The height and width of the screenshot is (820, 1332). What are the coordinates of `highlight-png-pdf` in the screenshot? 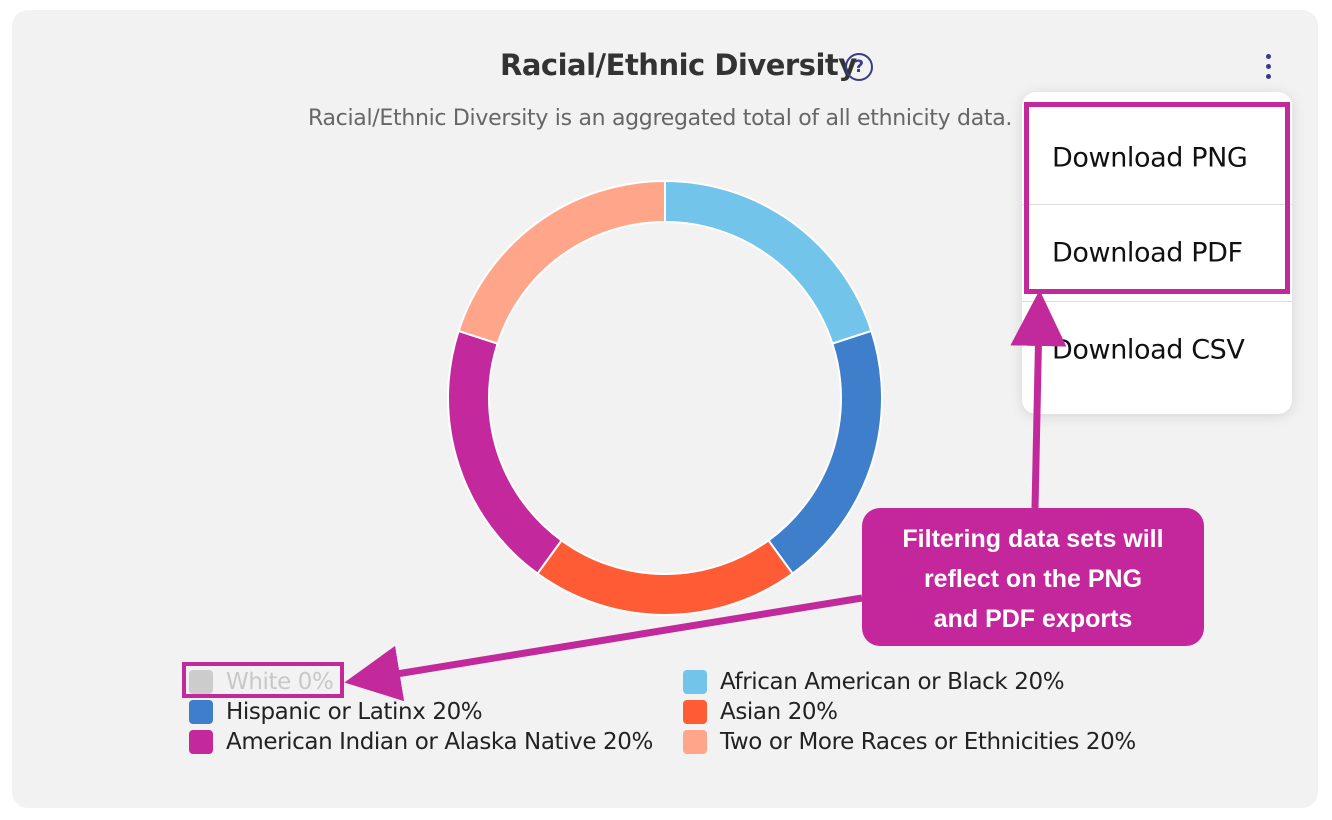 It's located at (1157, 198).